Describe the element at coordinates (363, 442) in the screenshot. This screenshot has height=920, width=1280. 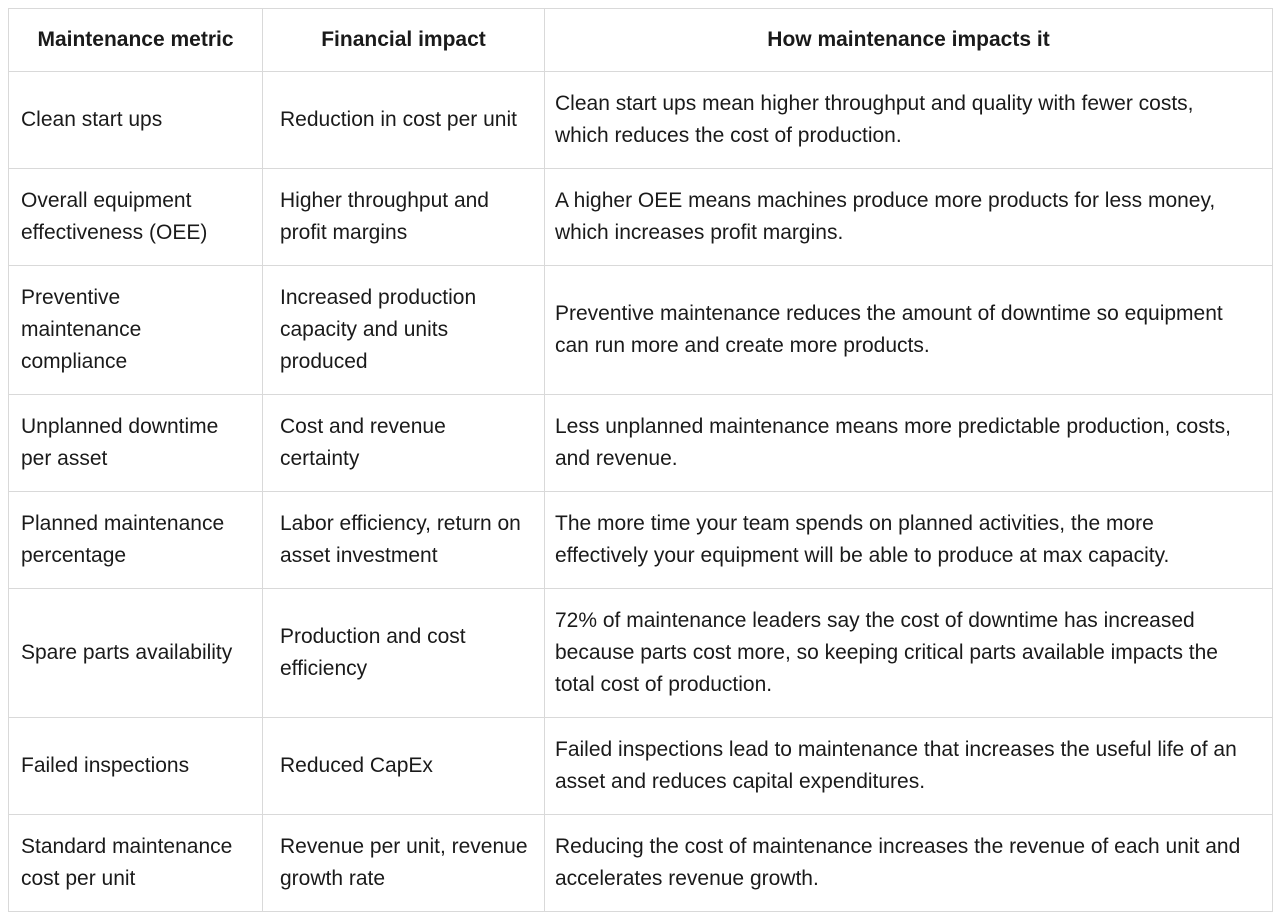
I see `impact-text: Cost and revenue certainty` at that location.